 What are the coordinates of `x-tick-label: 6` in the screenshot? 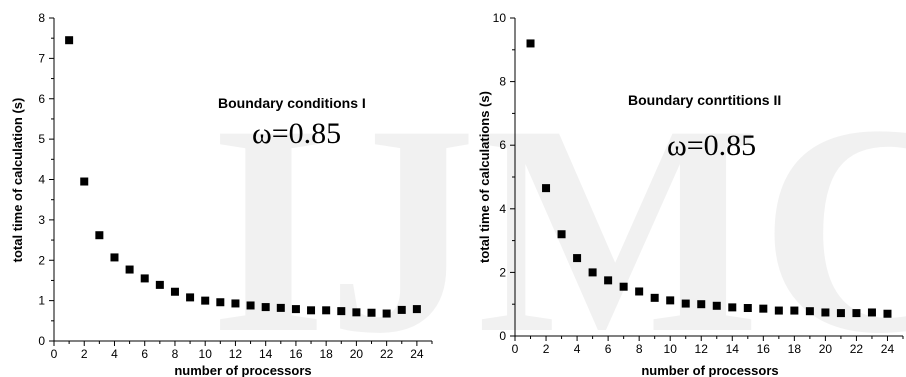 It's located at (608, 349).